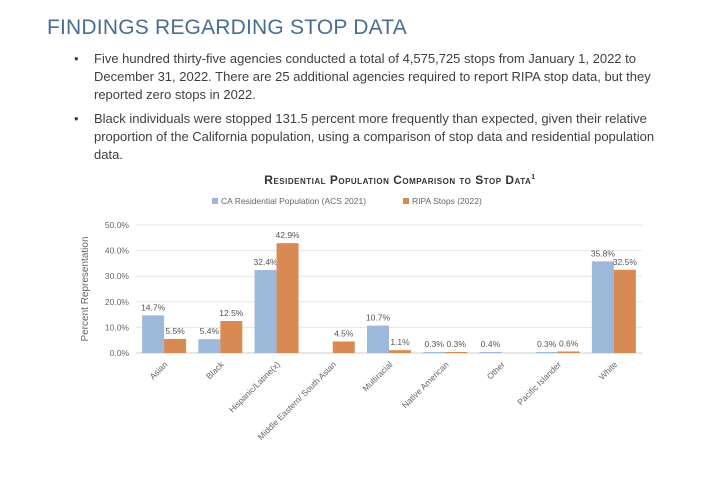 The image size is (720, 491). Describe the element at coordinates (539, 383) in the screenshot. I see `x-tick-label: Pacific Islander` at that location.